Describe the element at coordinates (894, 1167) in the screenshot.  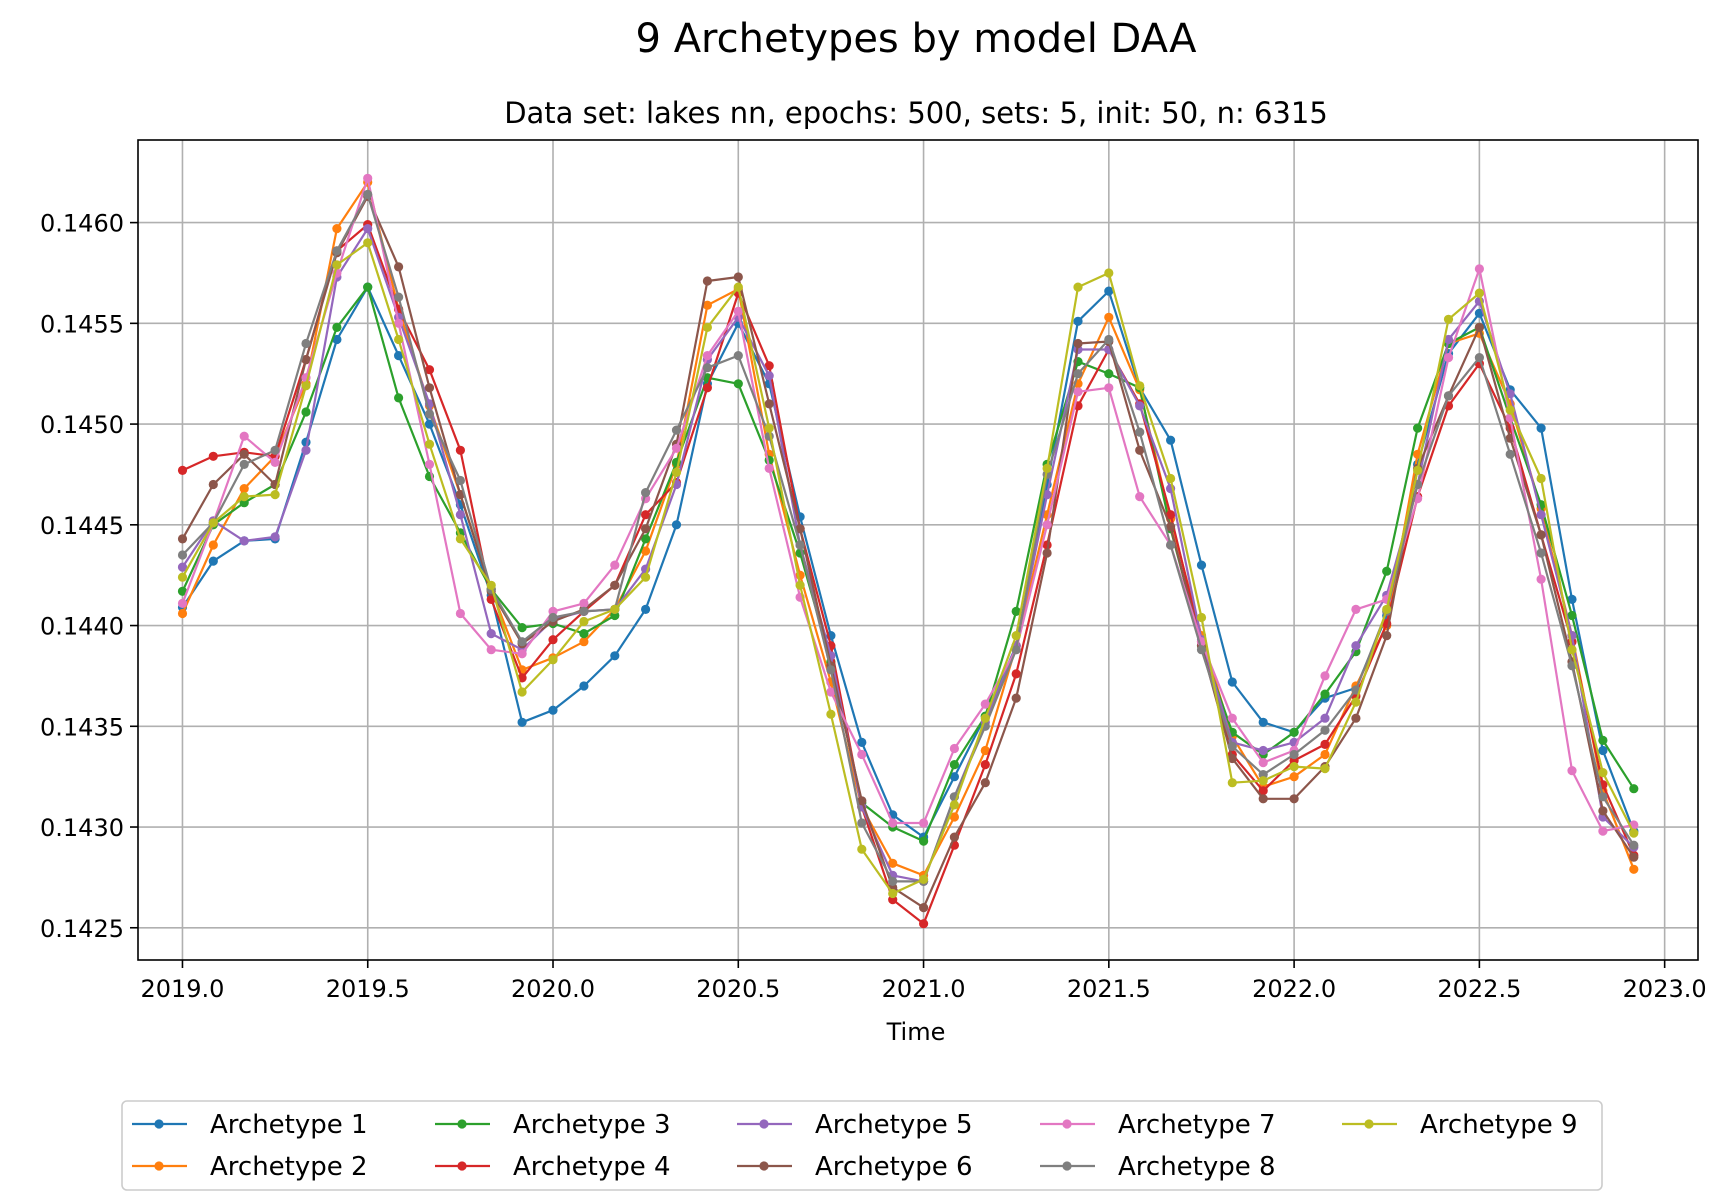
I see `legend-label: Archetype 6` at that location.